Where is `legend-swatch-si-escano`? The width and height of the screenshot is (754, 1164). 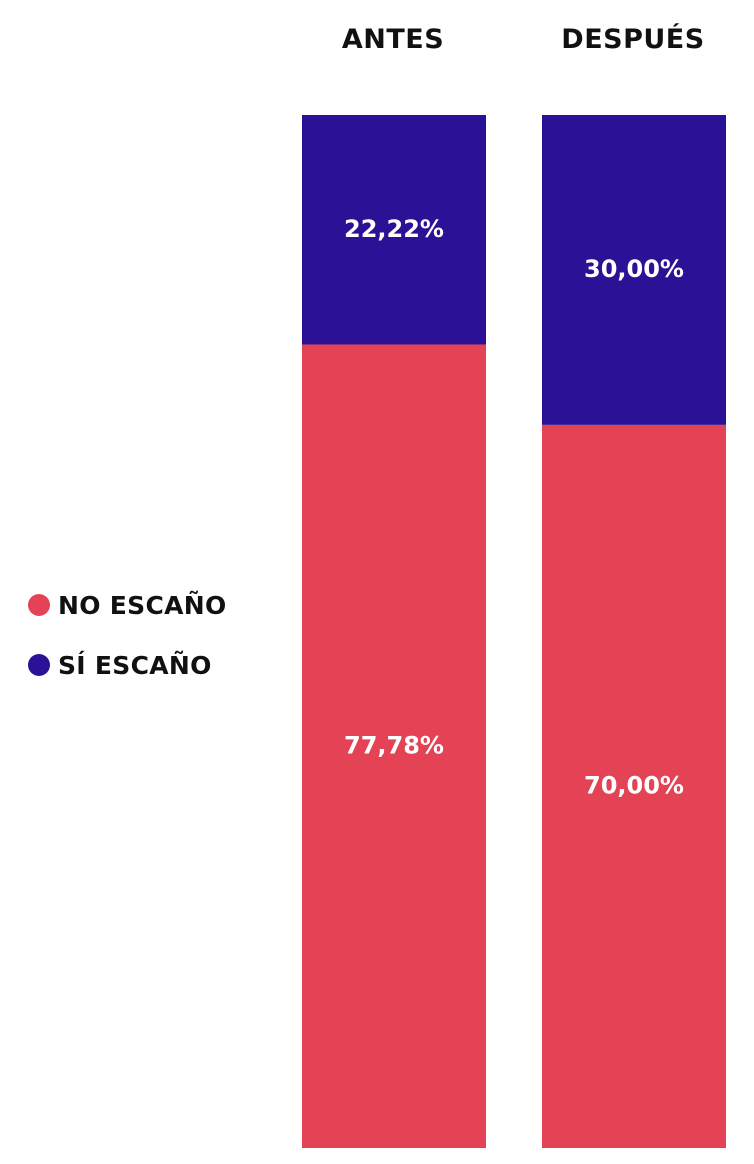
legend-swatch-si-escano is located at coordinates (39, 665).